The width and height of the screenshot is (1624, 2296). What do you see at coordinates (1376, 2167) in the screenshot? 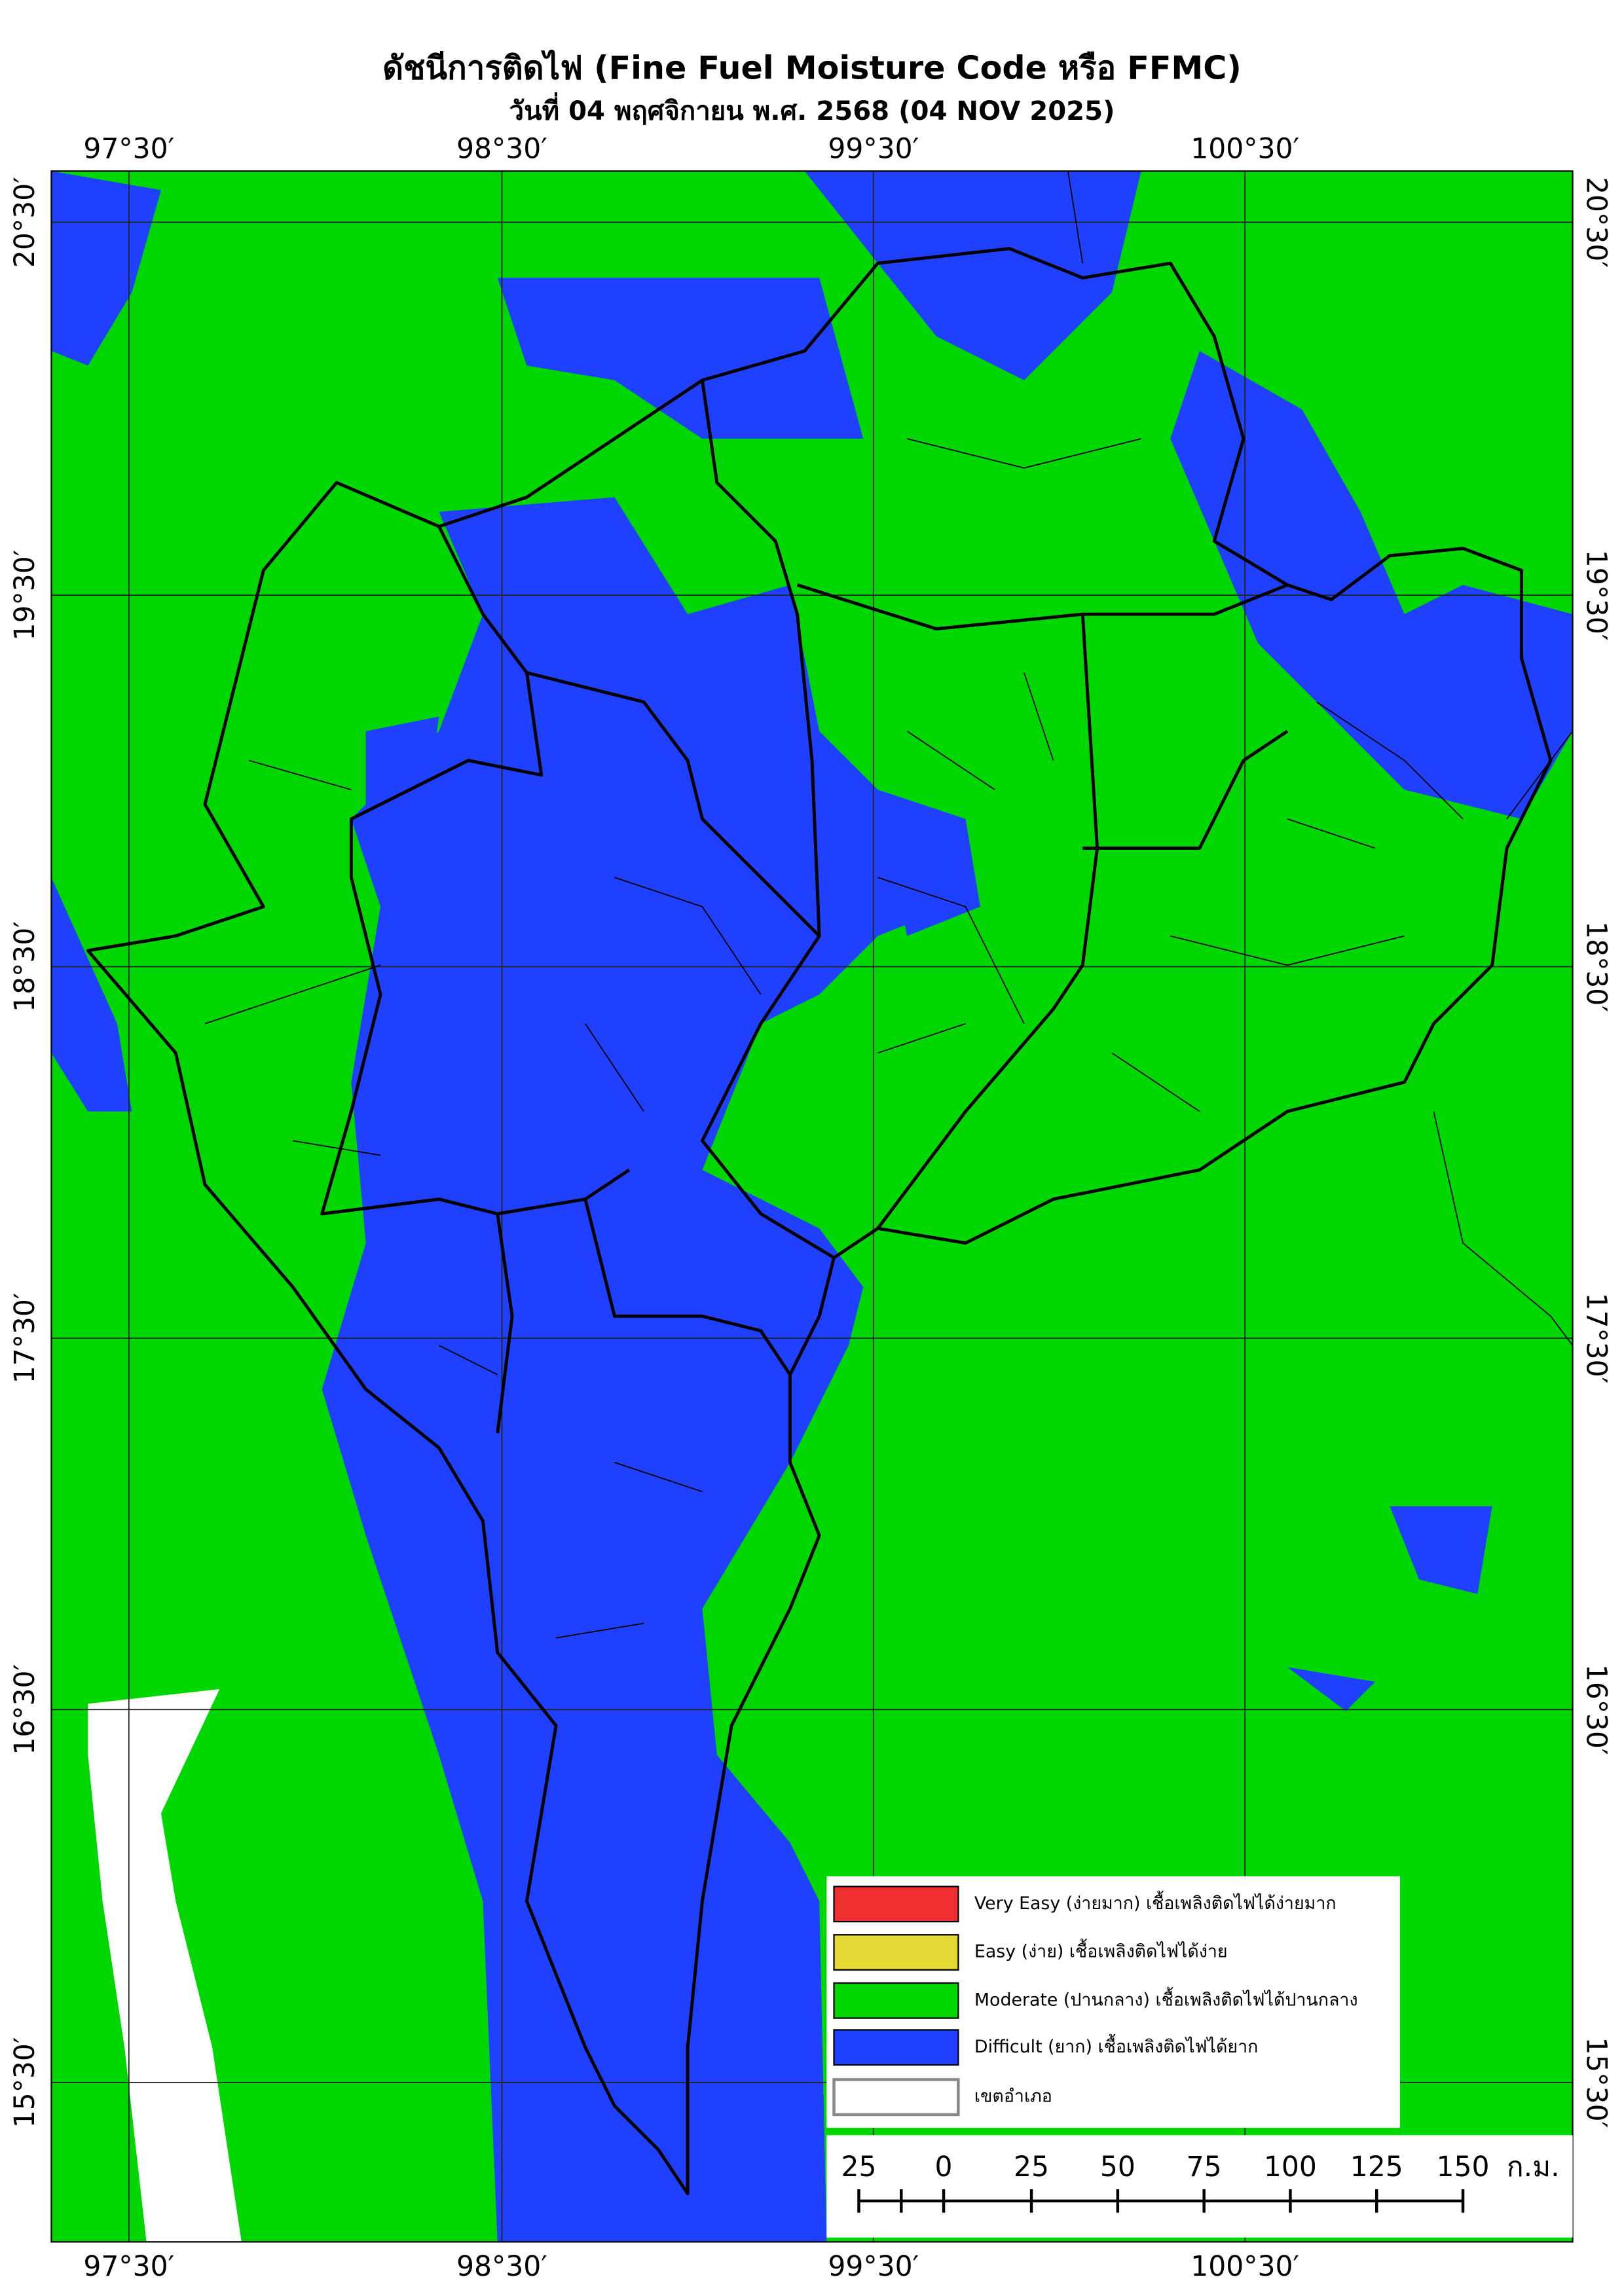
I see `scale-label: 125` at bounding box center [1376, 2167].